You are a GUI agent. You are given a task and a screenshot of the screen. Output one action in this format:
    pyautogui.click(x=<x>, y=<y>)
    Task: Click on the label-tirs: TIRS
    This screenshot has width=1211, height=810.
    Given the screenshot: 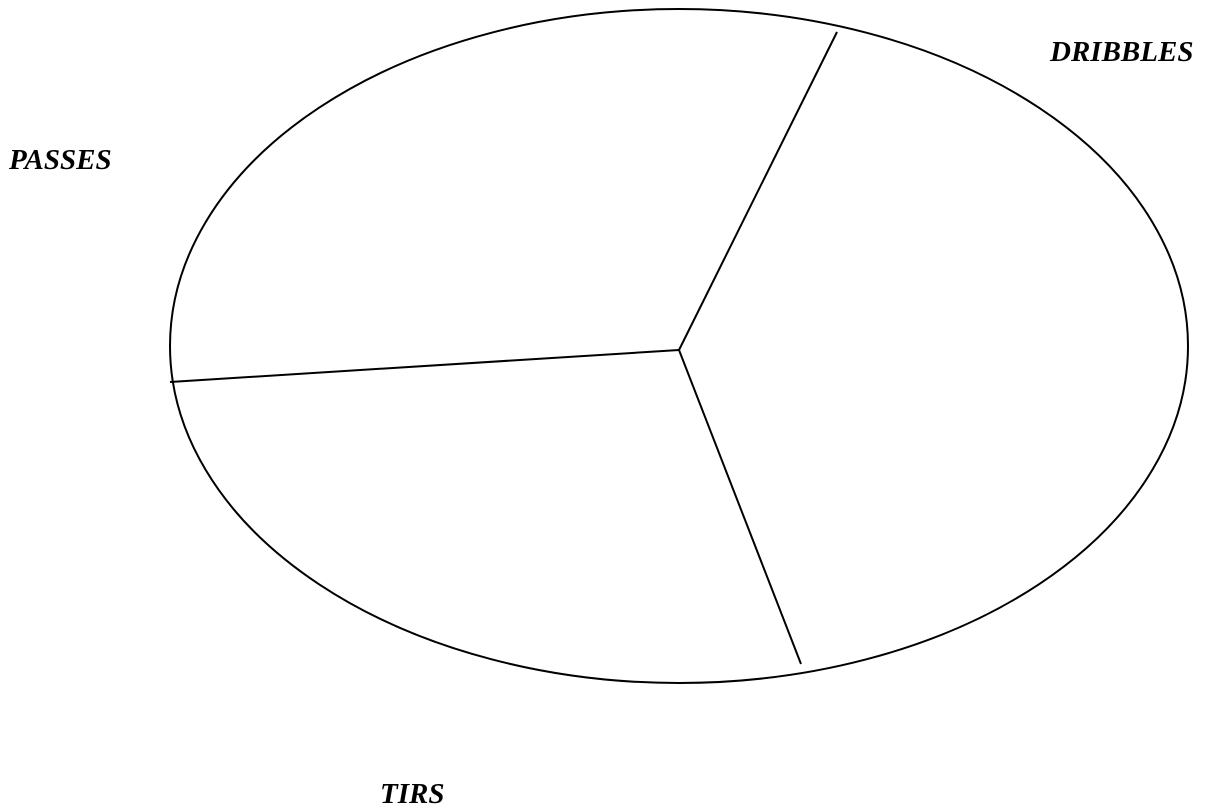 What is the action you would take?
    pyautogui.click(x=412, y=794)
    